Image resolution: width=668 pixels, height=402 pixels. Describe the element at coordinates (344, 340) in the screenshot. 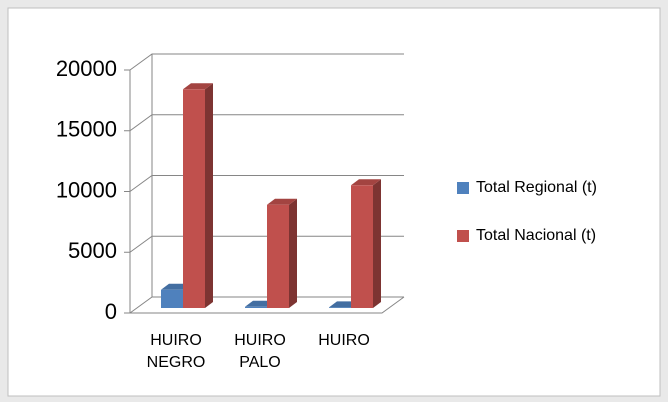

I see `x-tick-label: HUIRO` at that location.